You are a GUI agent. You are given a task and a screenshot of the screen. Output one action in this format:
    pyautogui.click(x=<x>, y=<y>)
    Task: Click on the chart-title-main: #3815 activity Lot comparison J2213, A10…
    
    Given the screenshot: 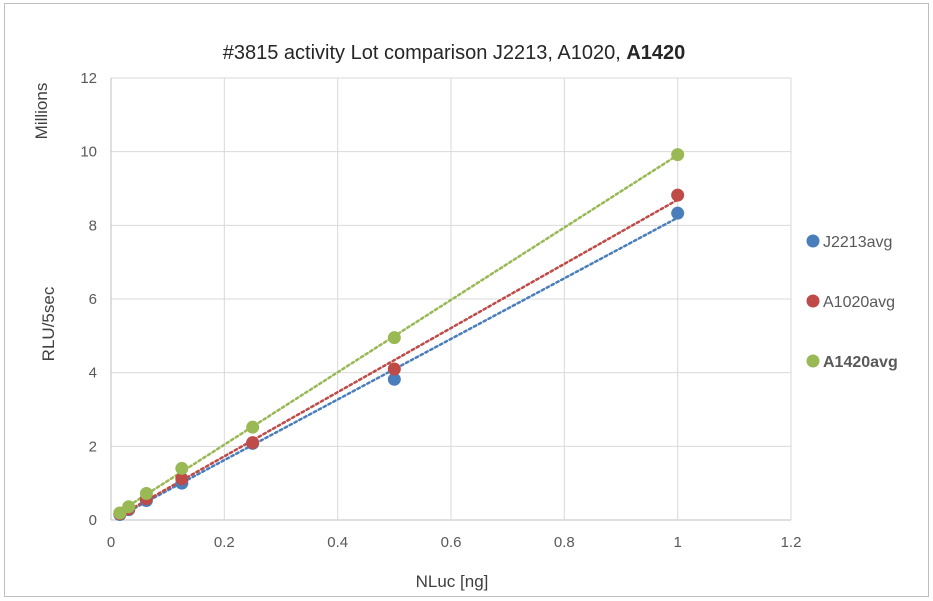 What is the action you would take?
    pyautogui.click(x=425, y=53)
    